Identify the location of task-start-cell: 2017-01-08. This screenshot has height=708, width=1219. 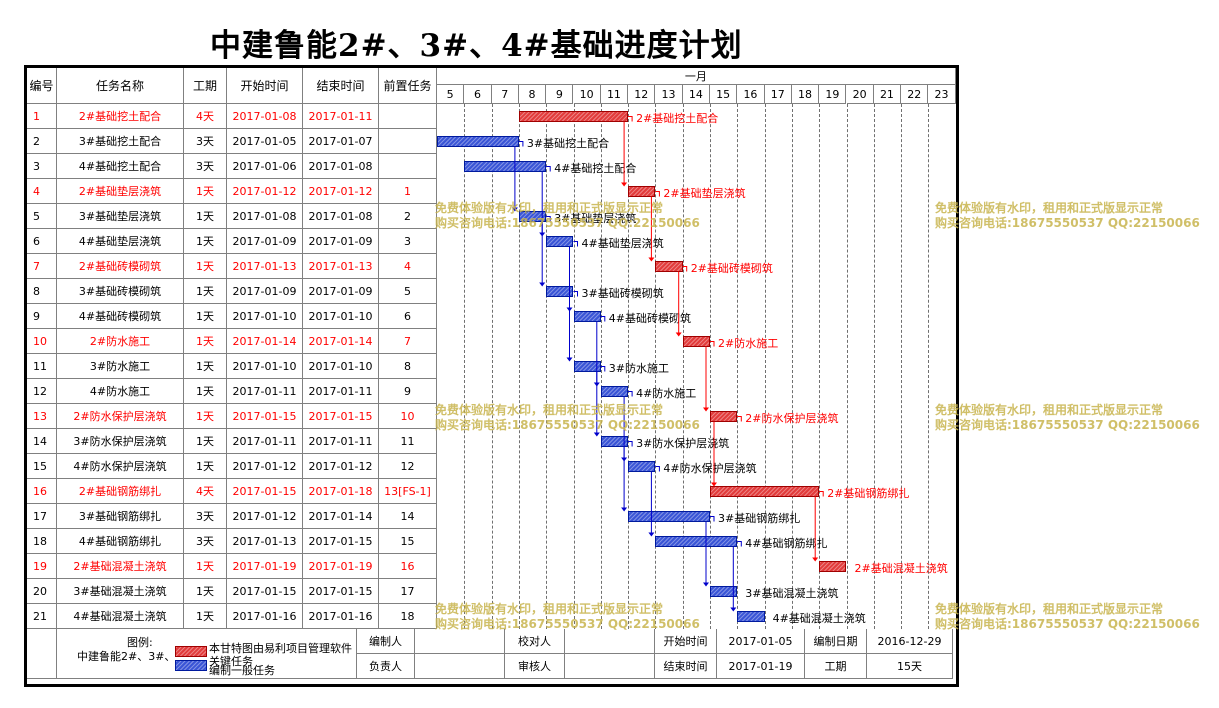
(265, 116).